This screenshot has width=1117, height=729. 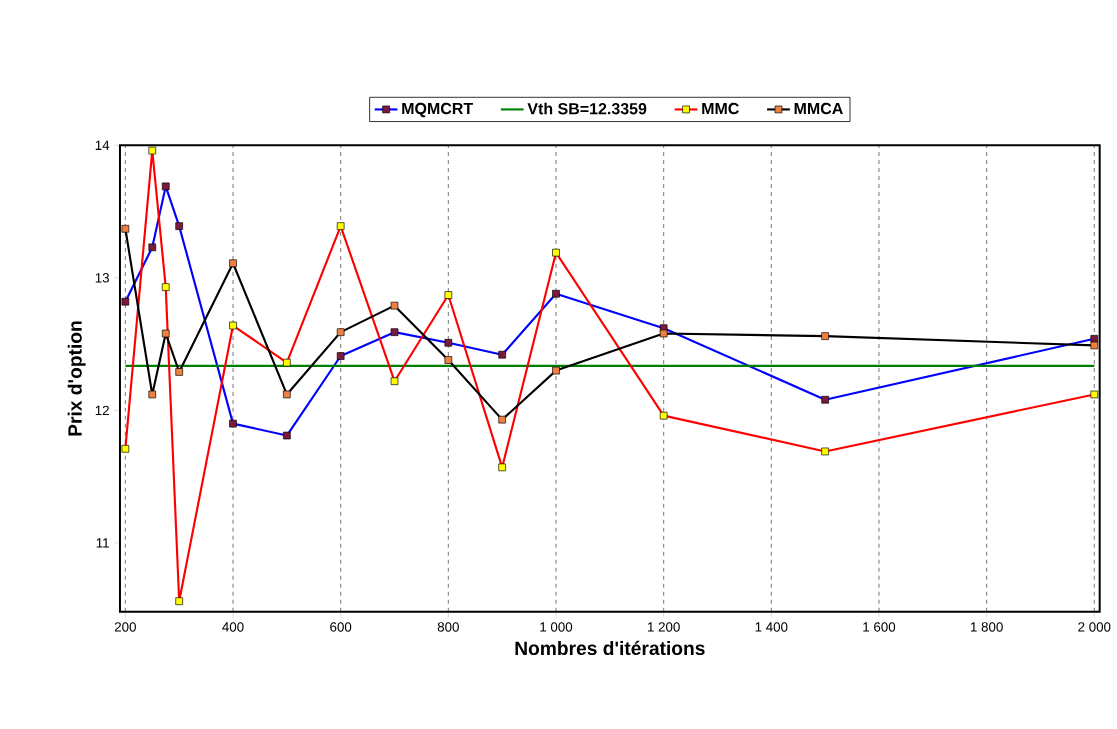 What do you see at coordinates (587, 108) in the screenshot?
I see `legend-label: Vth SB=12.3359` at bounding box center [587, 108].